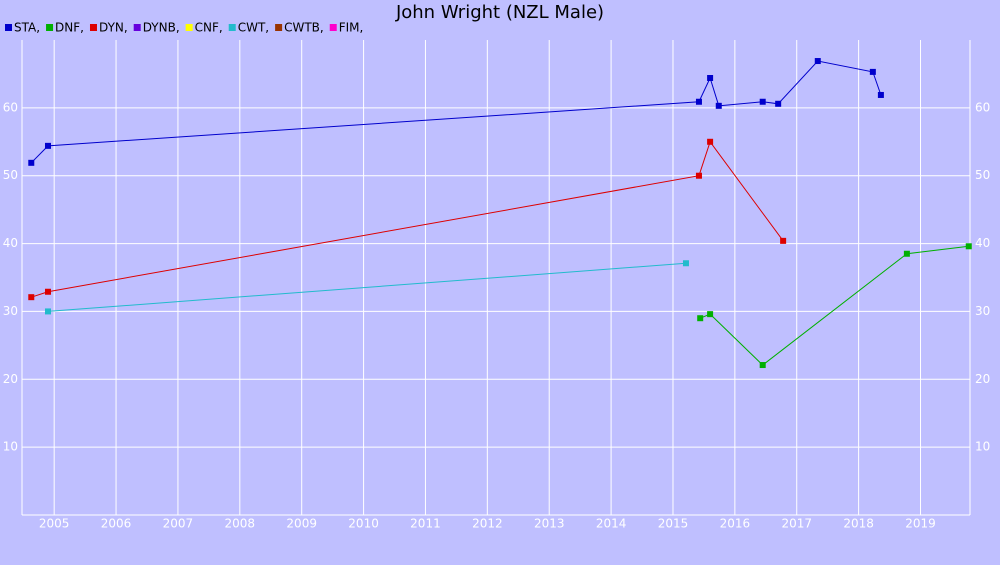 The height and width of the screenshot is (565, 1000). What do you see at coordinates (735, 524) in the screenshot?
I see `x-tick-label: 2016` at bounding box center [735, 524].